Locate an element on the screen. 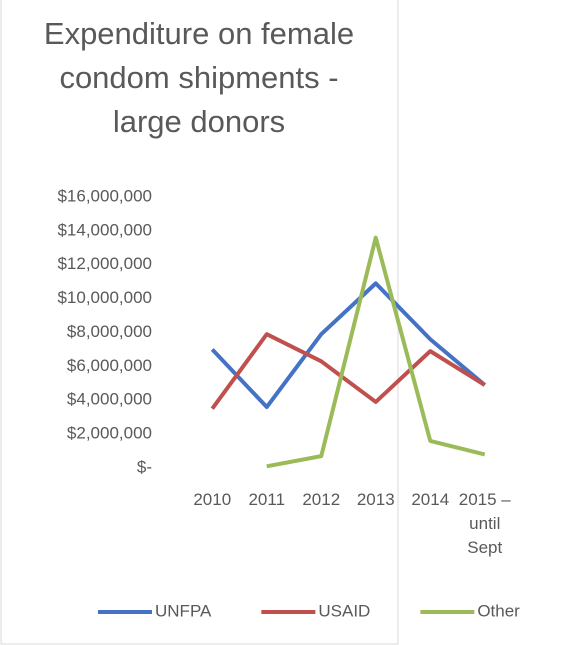 Image resolution: width=586 pixels, height=645 pixels. x-tick-label: 2015 – until Sept is located at coordinates (484, 523).